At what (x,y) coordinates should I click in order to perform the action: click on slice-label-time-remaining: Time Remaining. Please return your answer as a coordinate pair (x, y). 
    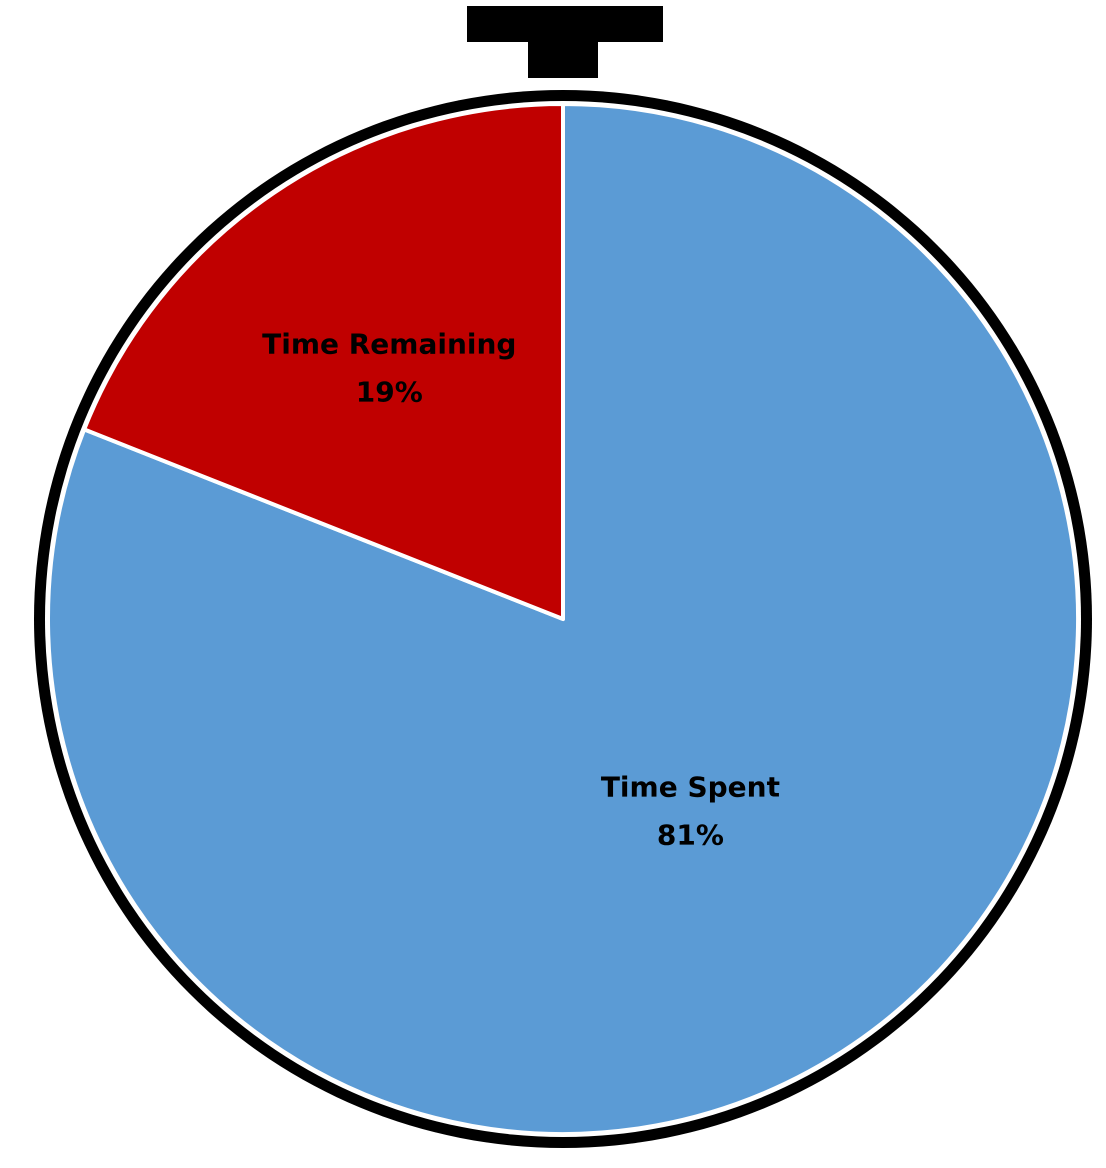
    Looking at the image, I should click on (389, 343).